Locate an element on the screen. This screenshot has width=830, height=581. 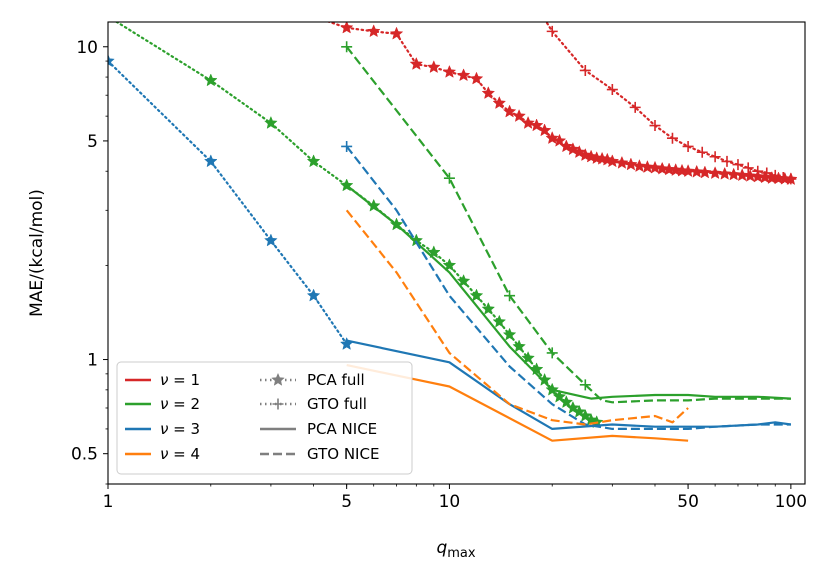
x-axis-label-sub: max is located at coordinates (461, 553).